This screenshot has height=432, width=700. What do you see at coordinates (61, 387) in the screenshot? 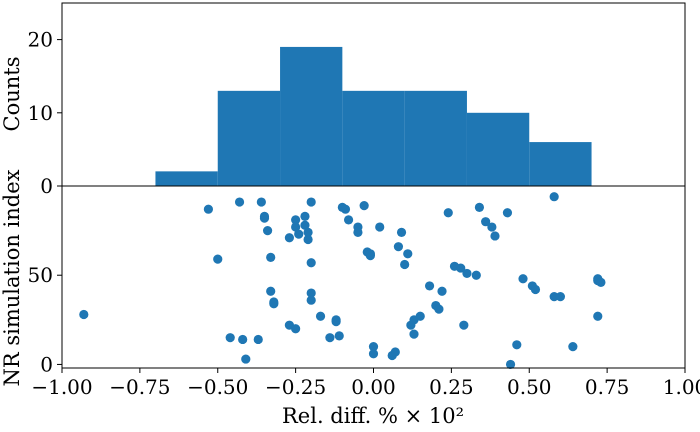
I see `x-tick-label: −1.00` at bounding box center [61, 387].